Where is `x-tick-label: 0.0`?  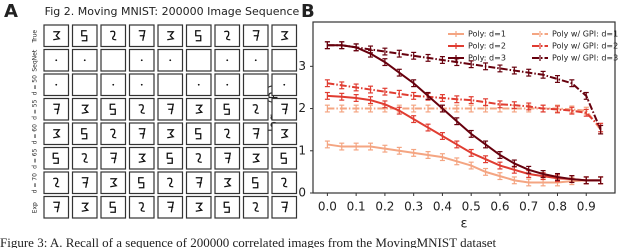
x-tick-label: 0.0 is located at coordinates (327, 207).